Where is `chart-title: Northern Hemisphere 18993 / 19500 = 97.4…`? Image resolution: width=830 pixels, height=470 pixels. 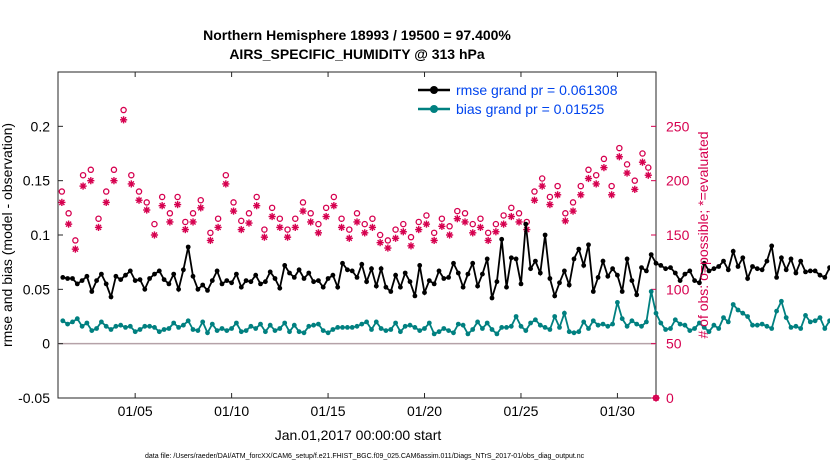 chart-title: Northern Hemisphere 18993 / 19500 = 97.4… is located at coordinates (357, 35).